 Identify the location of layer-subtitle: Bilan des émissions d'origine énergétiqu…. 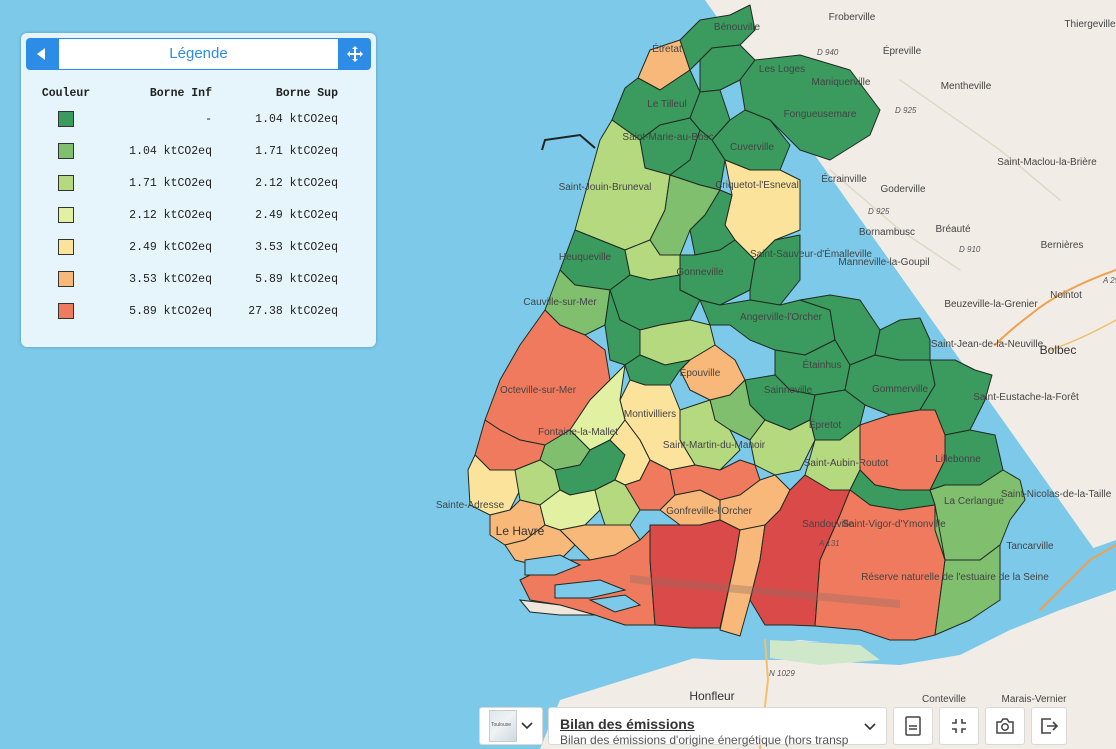
(704, 740).